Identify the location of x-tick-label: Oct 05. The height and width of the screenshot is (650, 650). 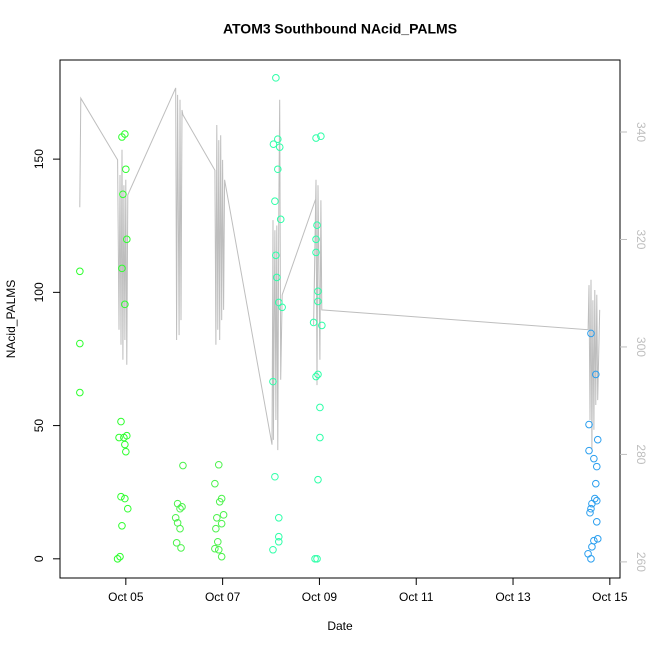
(126, 597).